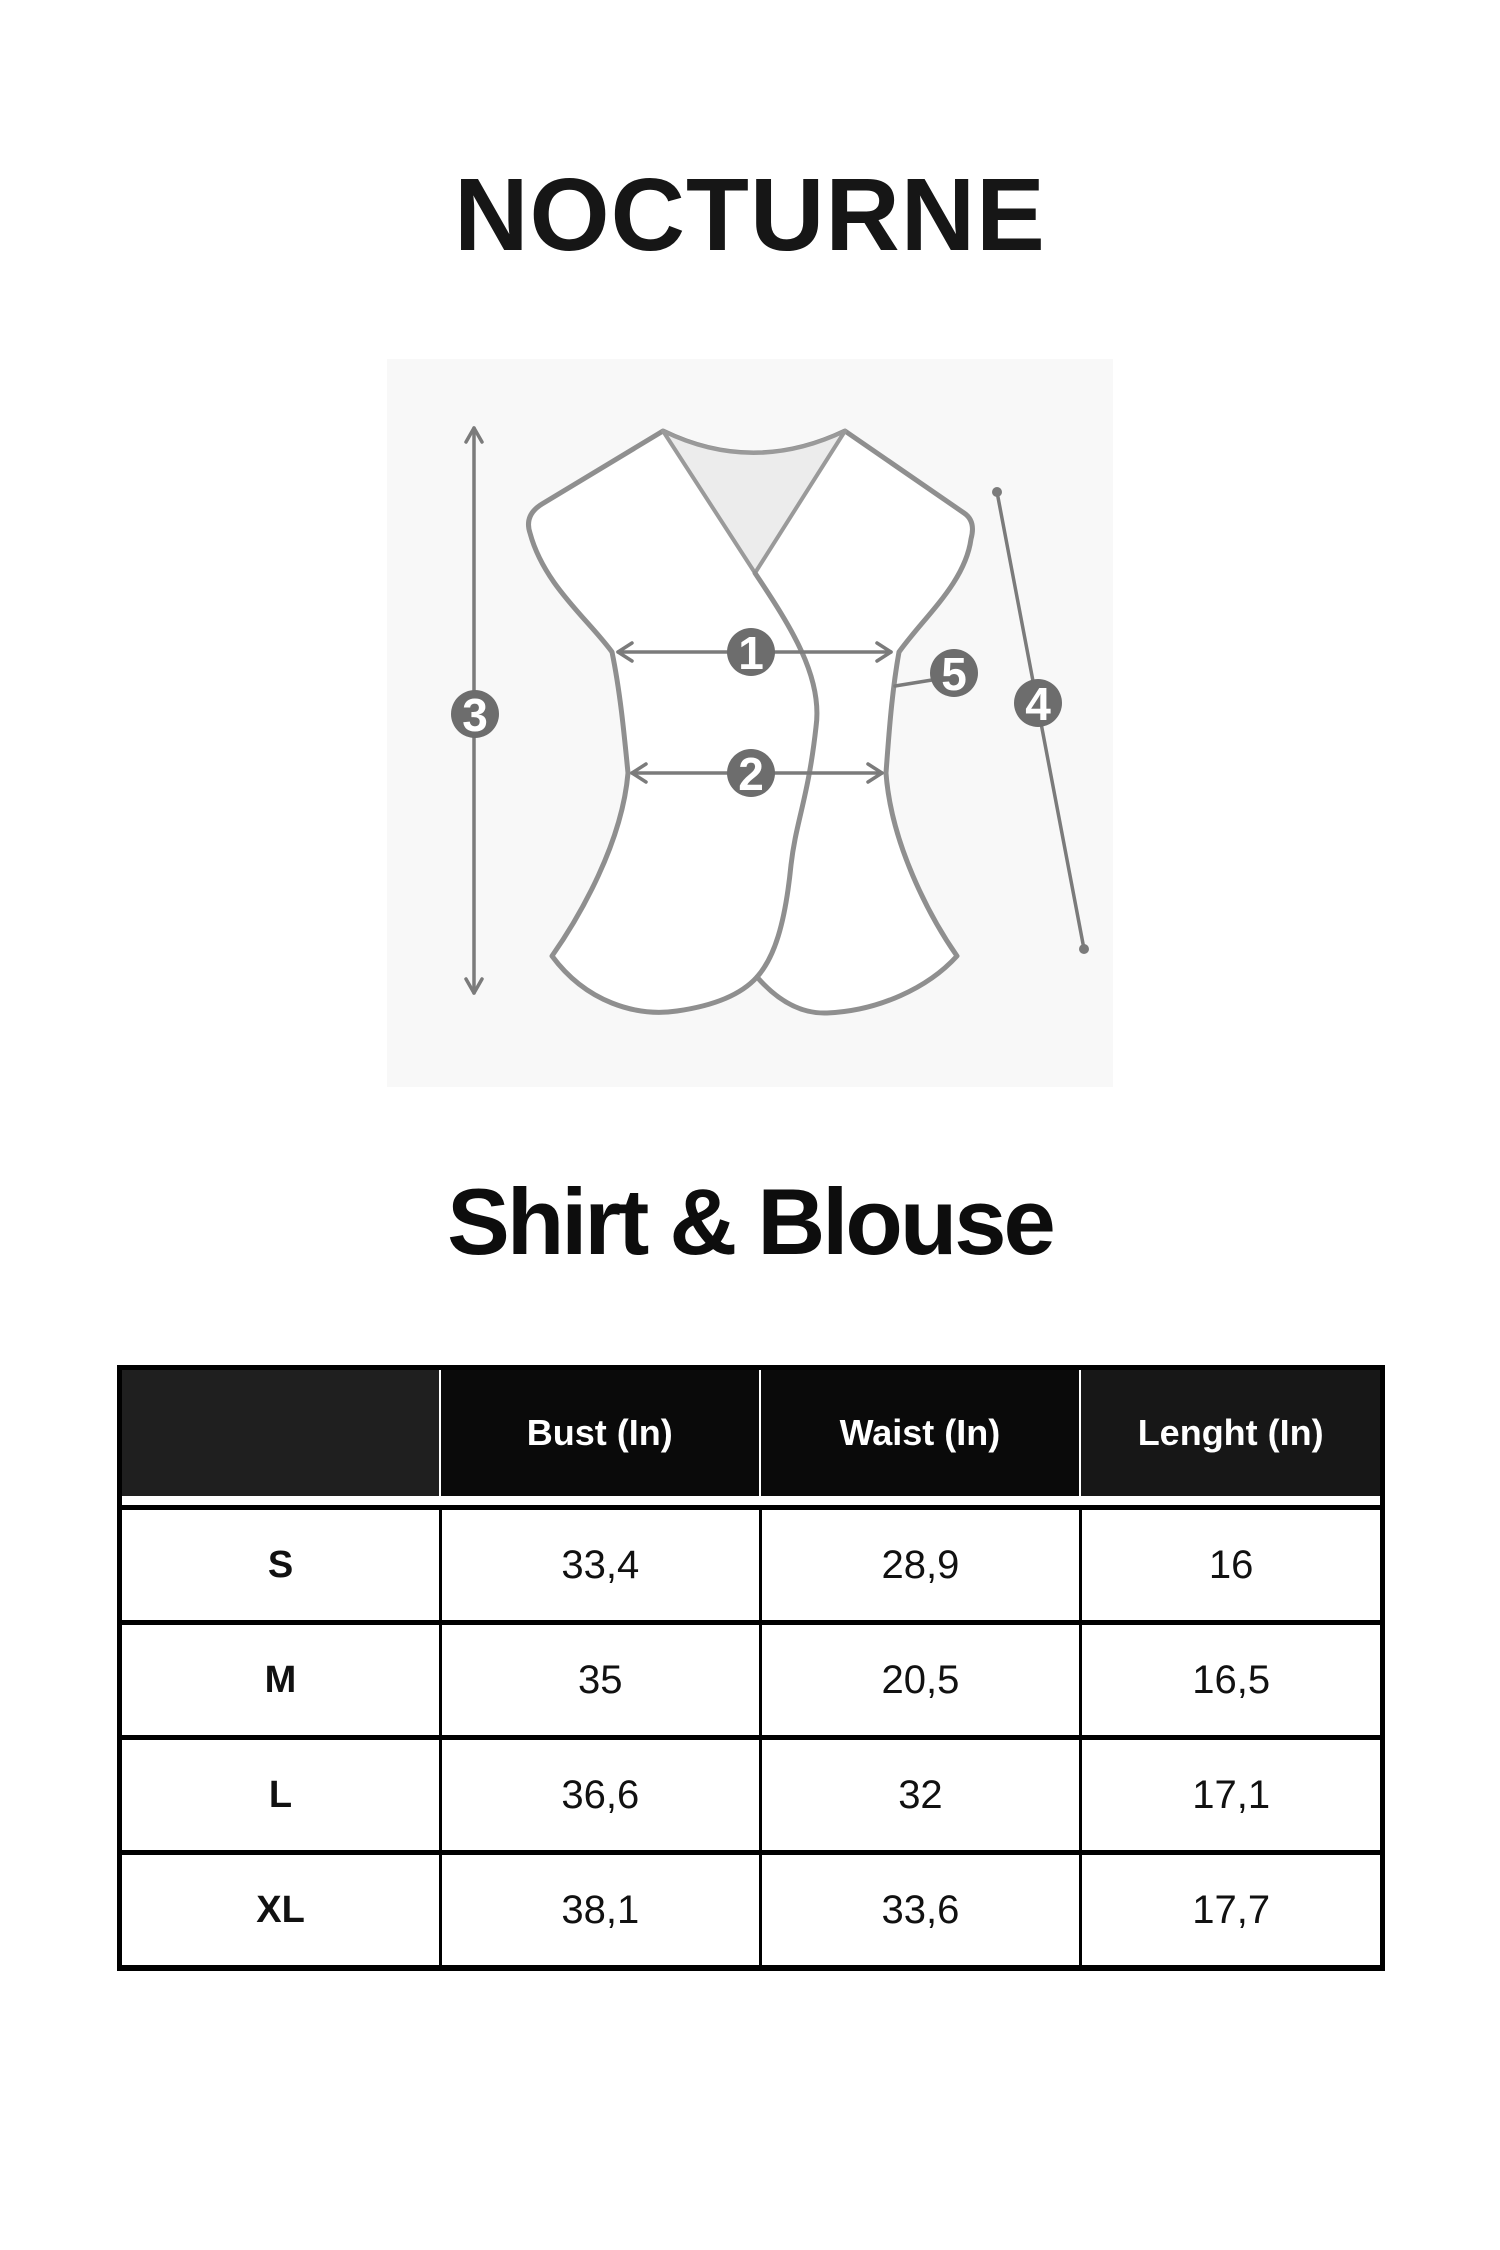 The image size is (1500, 2250). I want to click on bust-value: 36,6, so click(599, 1792).